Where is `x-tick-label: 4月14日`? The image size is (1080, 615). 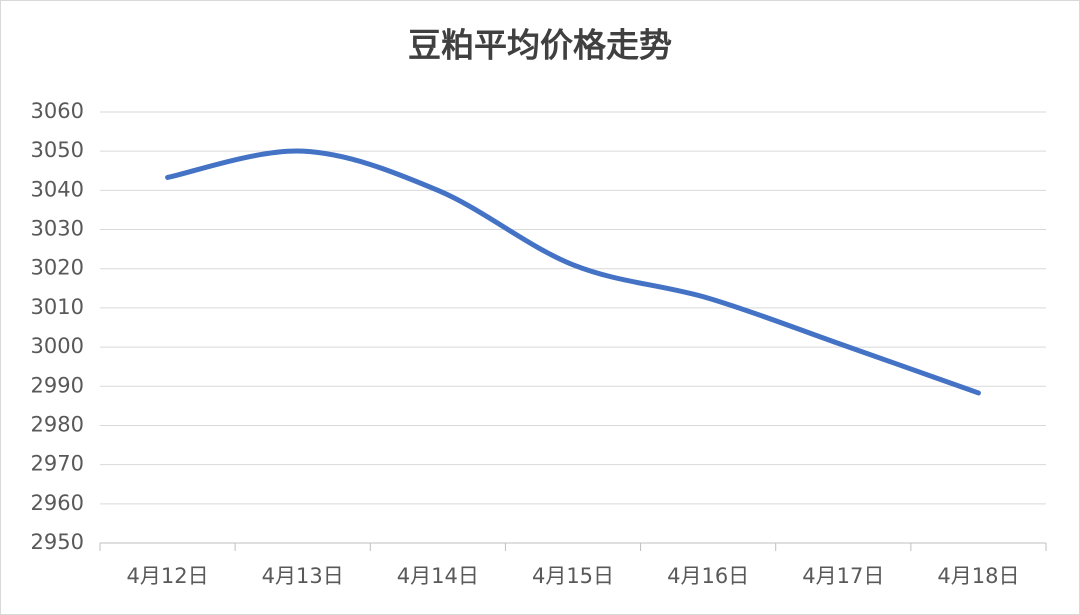
x-tick-label: 4月14日 is located at coordinates (438, 576).